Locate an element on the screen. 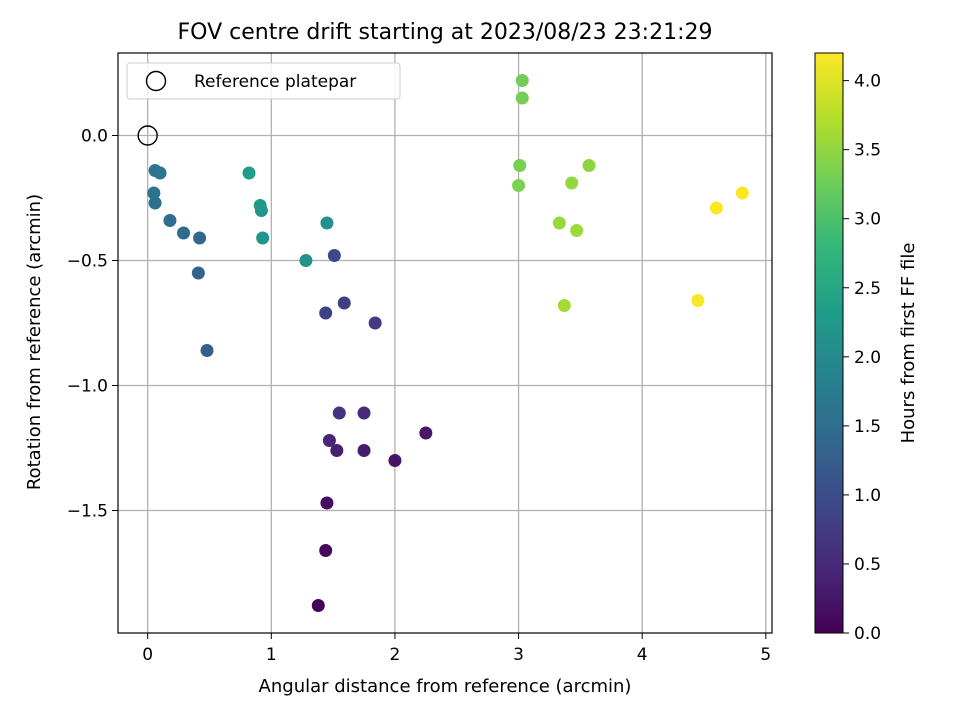 The height and width of the screenshot is (720, 960). x-ticks: 0 1 2 3 4 5 is located at coordinates (456, 649).